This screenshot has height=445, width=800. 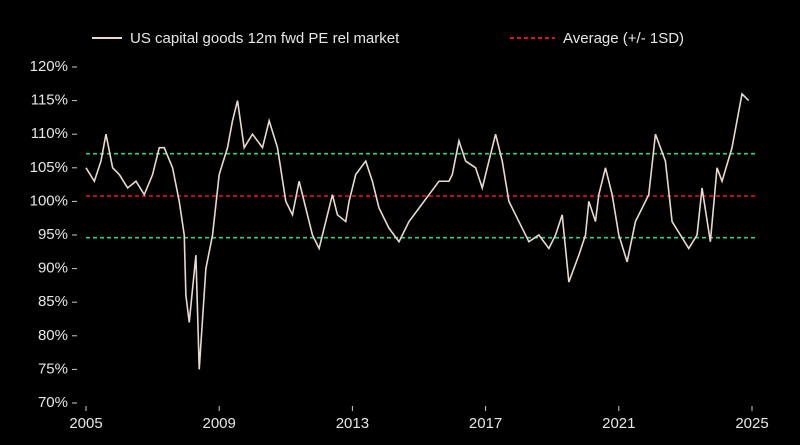 What do you see at coordinates (53, 402) in the screenshot?
I see `y-tick-label: 70%` at bounding box center [53, 402].